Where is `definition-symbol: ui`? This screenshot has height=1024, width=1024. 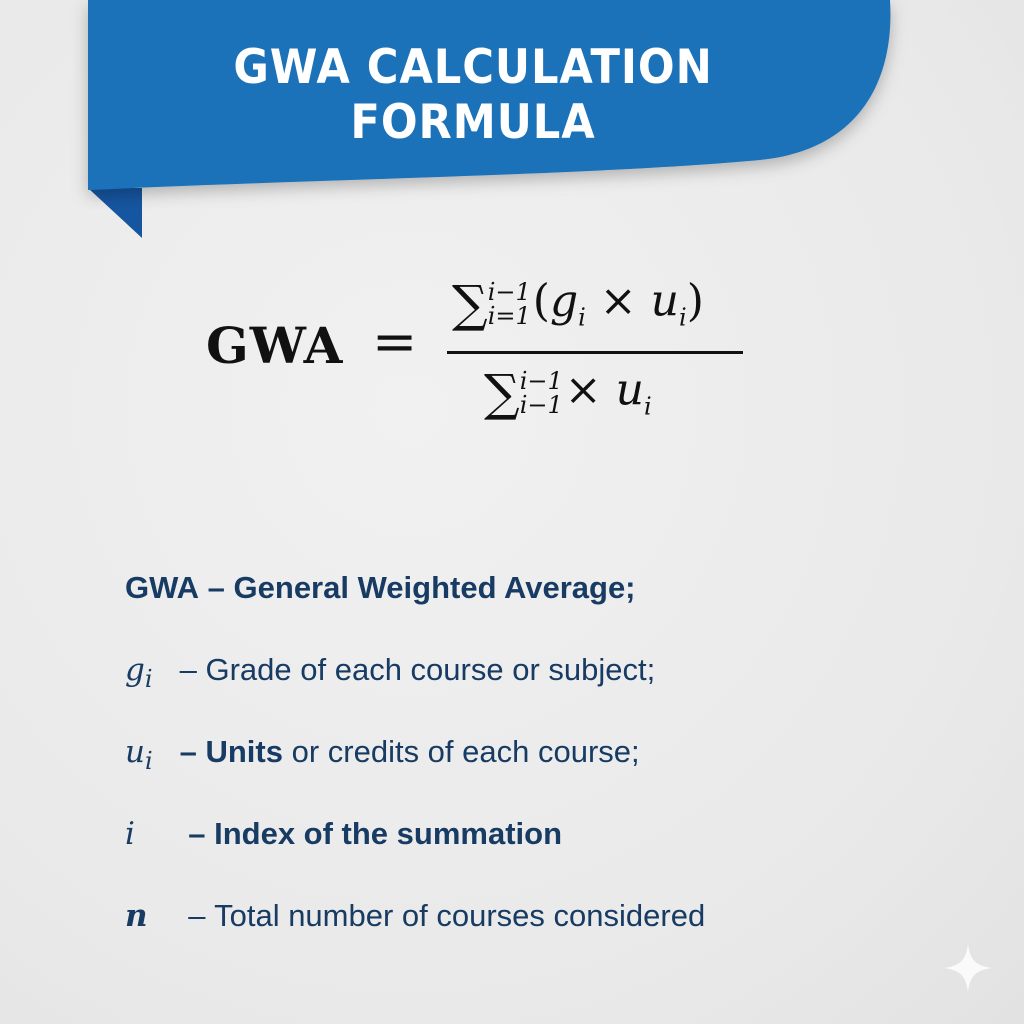 definition-symbol: ui is located at coordinates (139, 755).